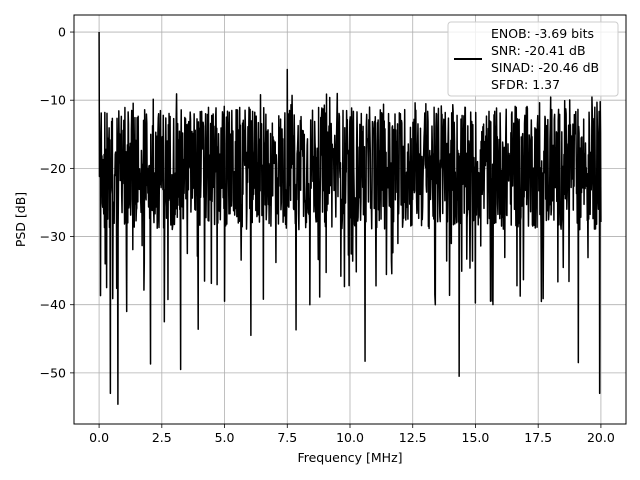  I want to click on x-tick-label: 0.0, so click(99, 437).